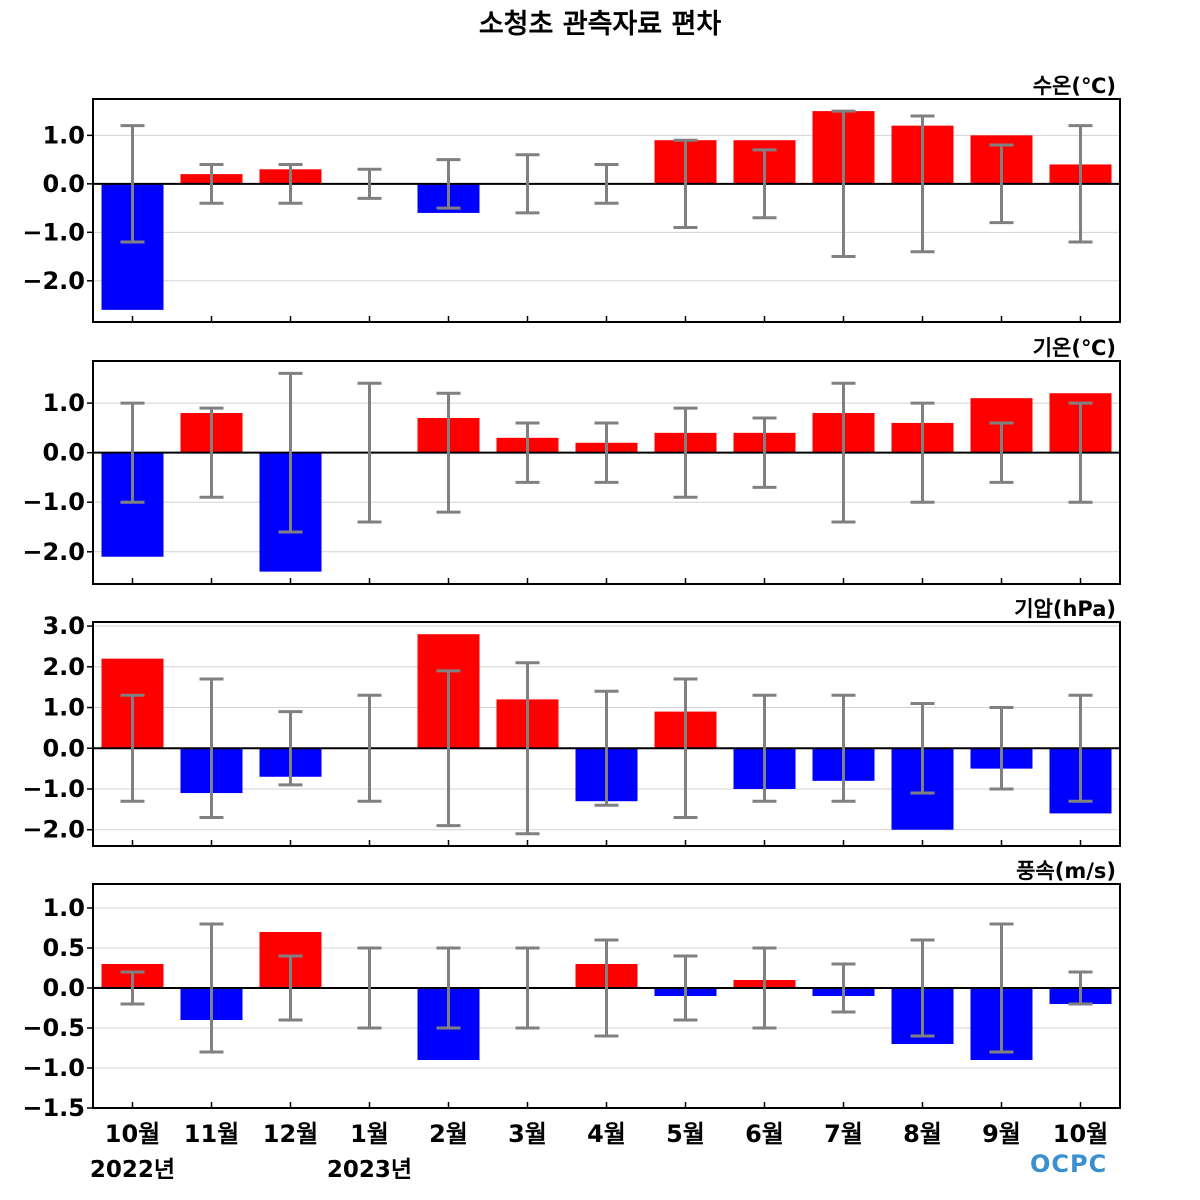  Describe the element at coordinates (1065, 609) in the screenshot. I see `panel-title: 기압(hPa)` at that location.